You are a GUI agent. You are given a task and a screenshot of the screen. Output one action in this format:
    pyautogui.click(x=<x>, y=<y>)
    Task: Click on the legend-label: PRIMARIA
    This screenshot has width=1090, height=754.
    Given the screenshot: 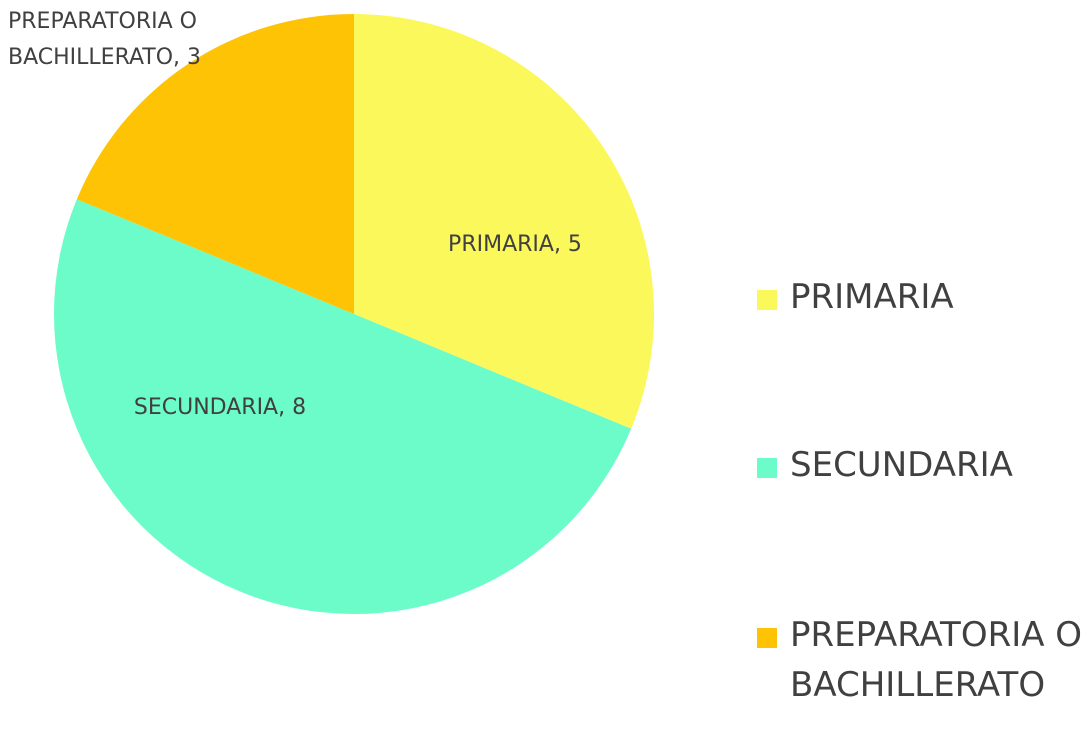 What is the action you would take?
    pyautogui.click(x=872, y=297)
    